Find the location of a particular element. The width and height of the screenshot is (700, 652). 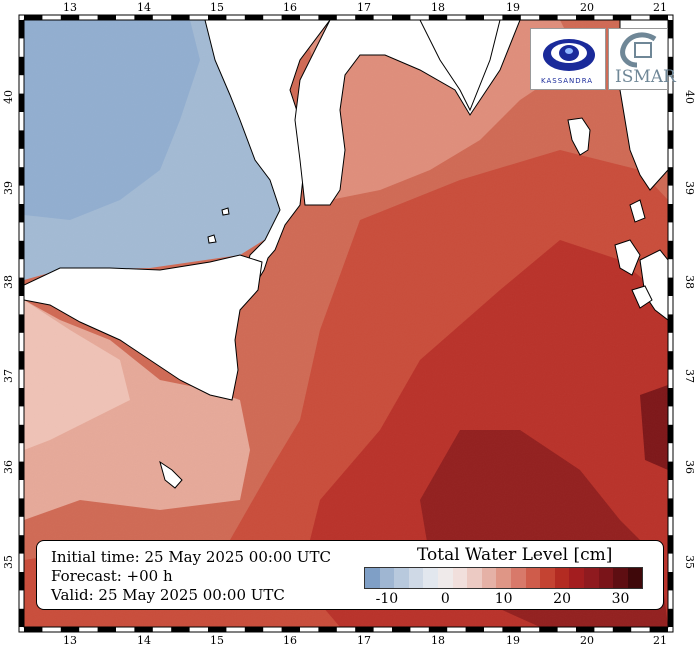

ismar-logo-icon is located at coordinates (638, 50).